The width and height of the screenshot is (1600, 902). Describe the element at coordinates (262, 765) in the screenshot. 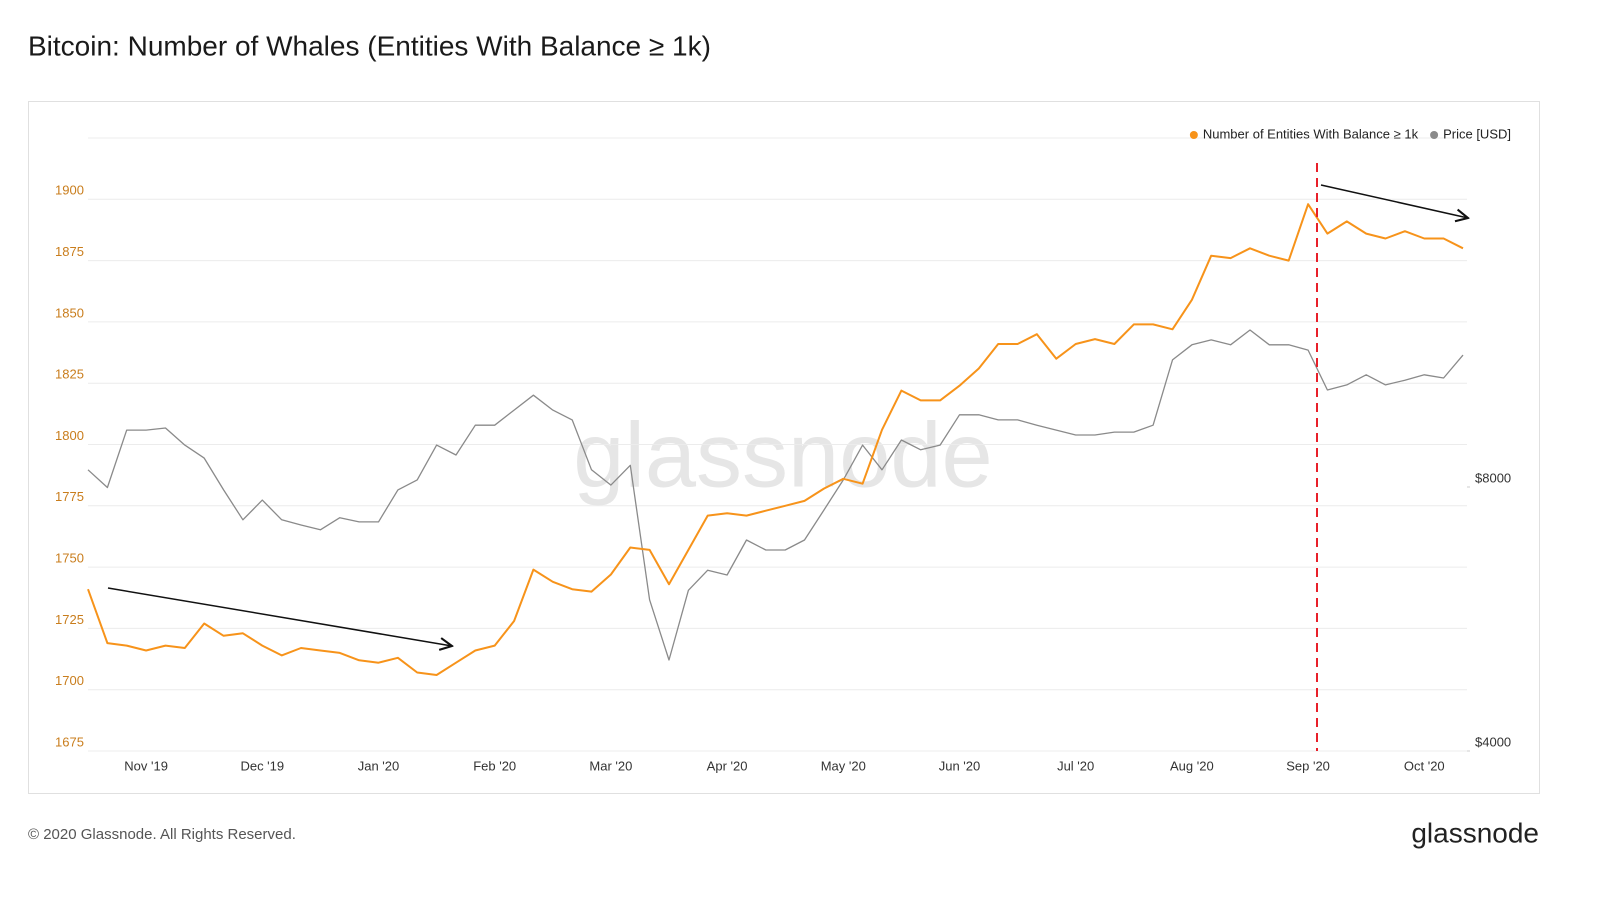

I see `x-tick-label: Dec '19` at that location.